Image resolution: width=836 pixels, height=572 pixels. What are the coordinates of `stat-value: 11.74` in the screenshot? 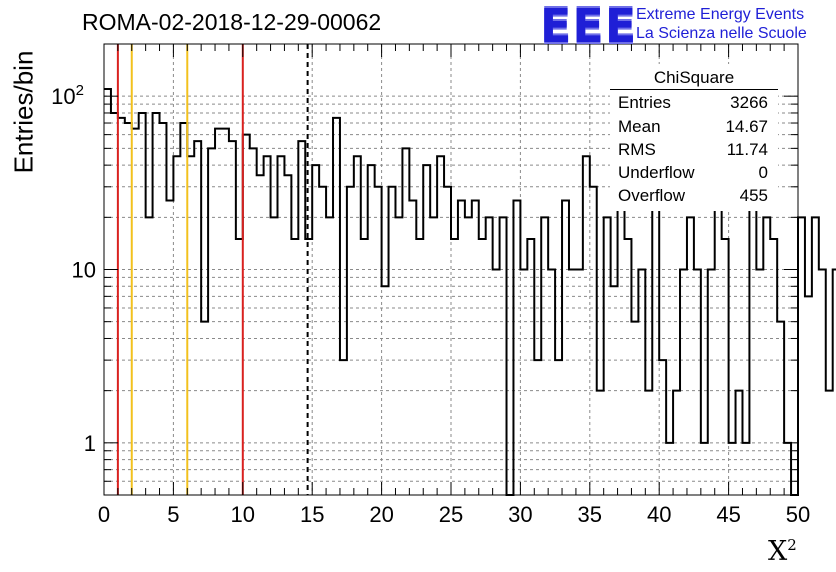 It's located at (747, 149).